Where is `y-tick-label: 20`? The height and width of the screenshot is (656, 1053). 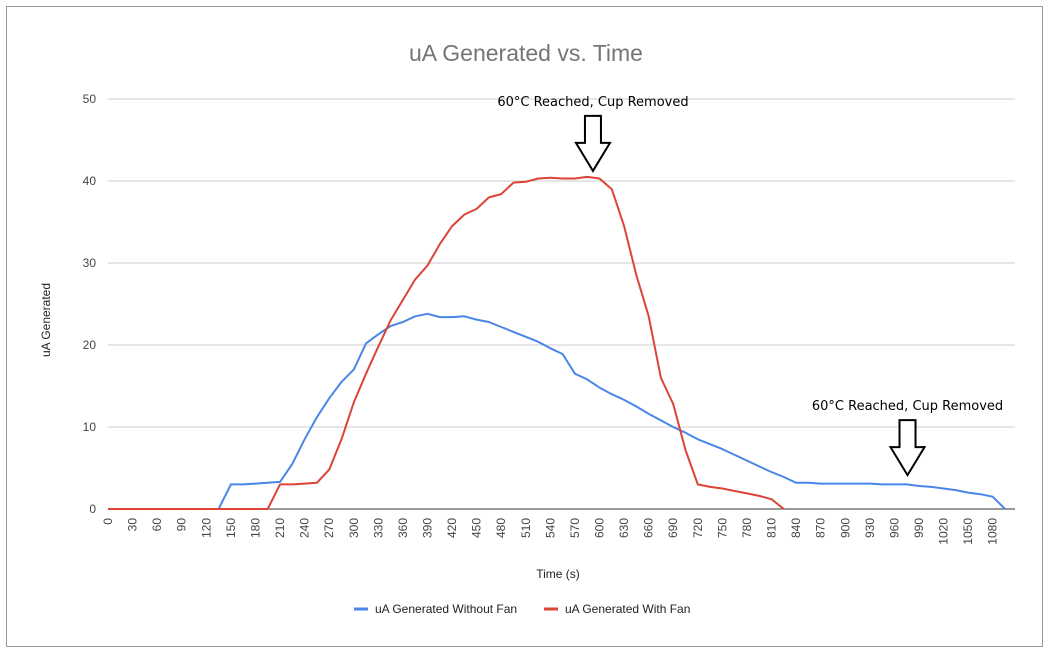 y-tick-label: 20 is located at coordinates (90, 345).